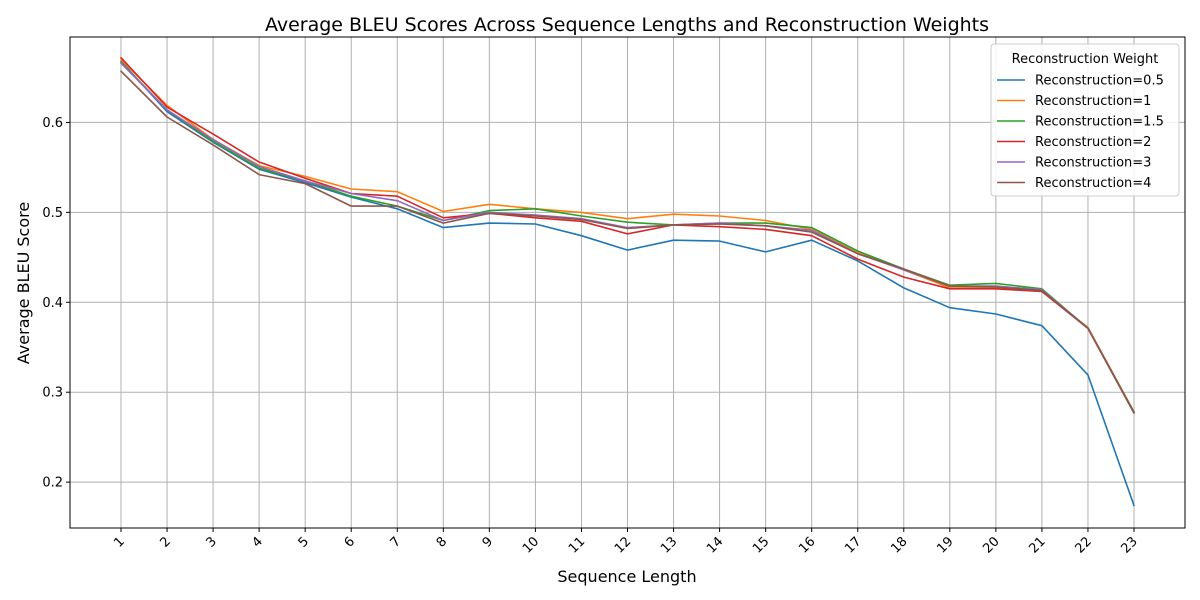 The width and height of the screenshot is (1200, 600). What do you see at coordinates (623, 545) in the screenshot?
I see `x-tick-label: 12` at bounding box center [623, 545].